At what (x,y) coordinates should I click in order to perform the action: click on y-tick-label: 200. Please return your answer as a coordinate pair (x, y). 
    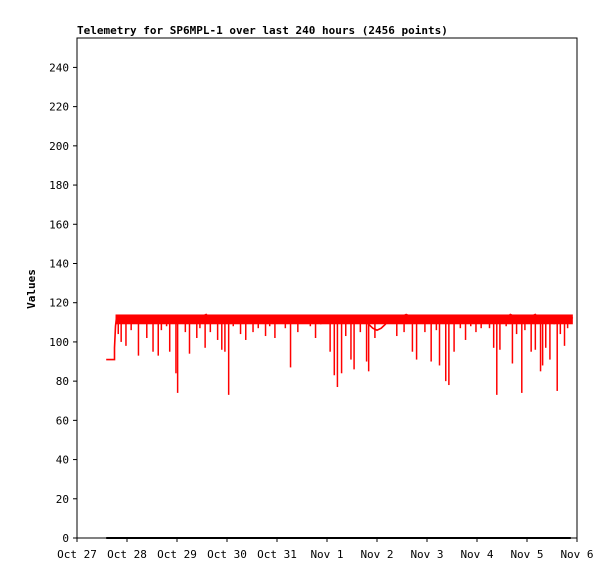
    Looking at the image, I should click on (59, 146).